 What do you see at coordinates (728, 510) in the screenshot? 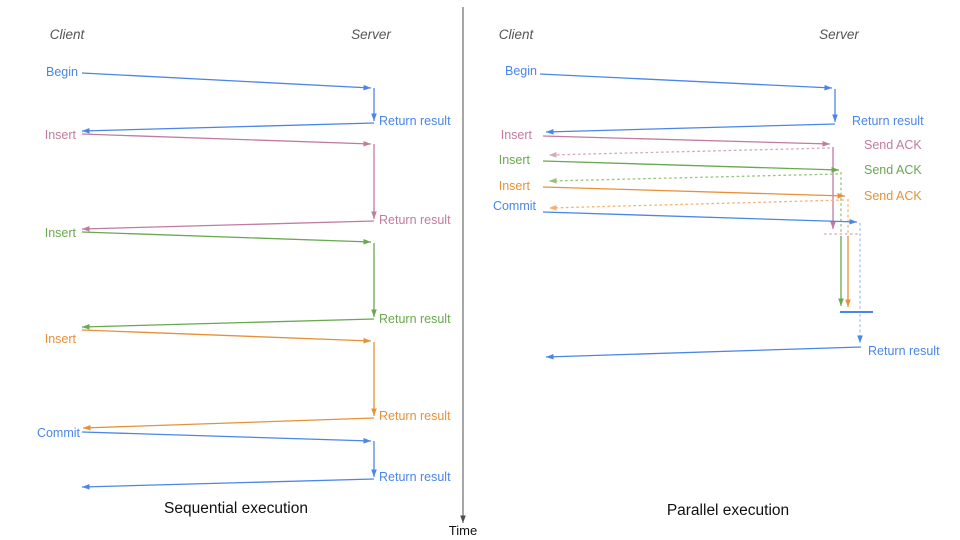
I see `panel-title-parallel: Parallel execution` at bounding box center [728, 510].